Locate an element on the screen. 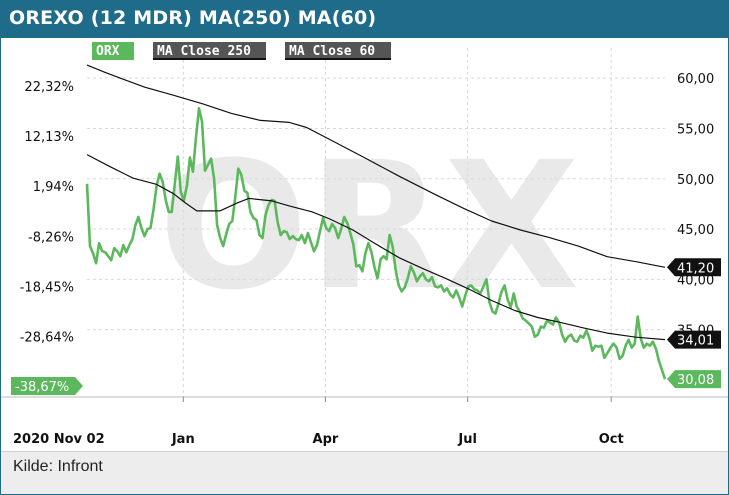  left-tick-label: 1,94% is located at coordinates (53, 187).